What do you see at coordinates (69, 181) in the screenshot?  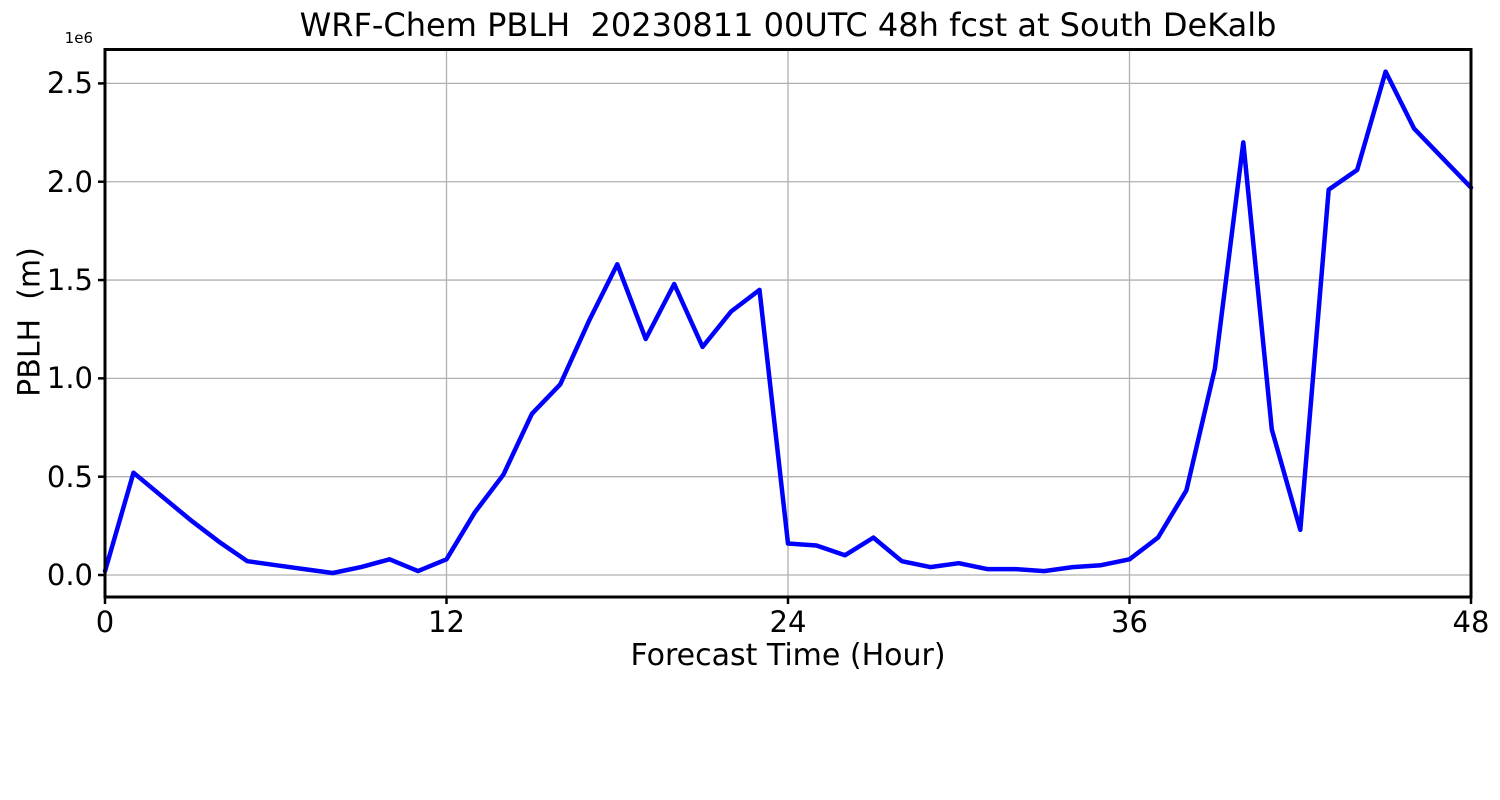 I see `y-tick-label: 2.0` at bounding box center [69, 181].